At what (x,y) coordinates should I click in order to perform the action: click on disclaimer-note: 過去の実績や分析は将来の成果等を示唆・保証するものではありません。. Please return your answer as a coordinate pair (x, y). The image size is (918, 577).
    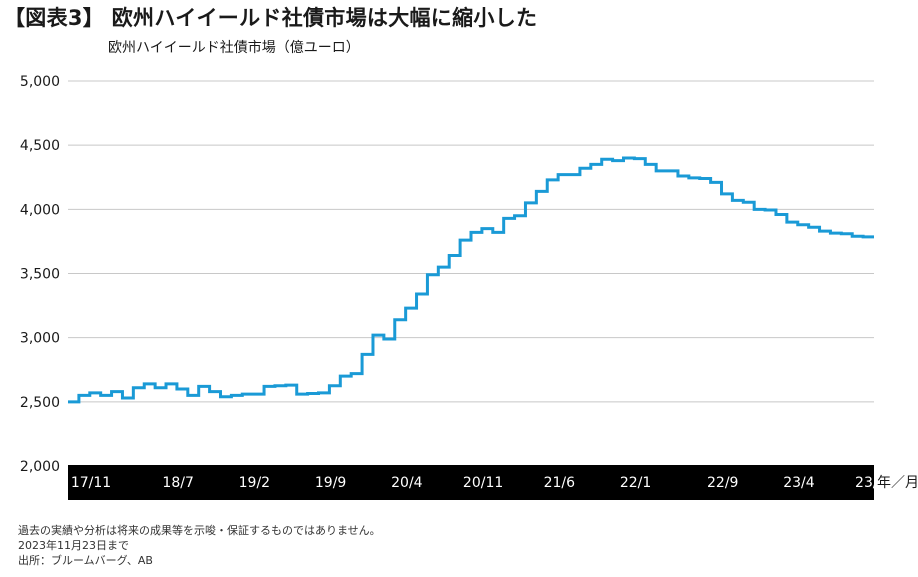
    Looking at the image, I should click on (199, 530).